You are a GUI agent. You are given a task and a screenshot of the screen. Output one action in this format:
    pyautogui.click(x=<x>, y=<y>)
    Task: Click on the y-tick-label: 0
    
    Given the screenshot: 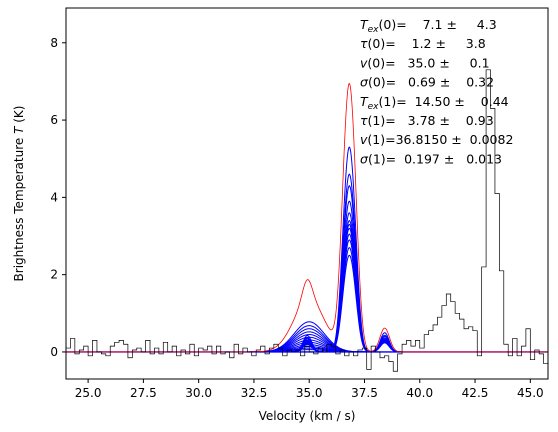 What is the action you would take?
    pyautogui.click(x=54, y=352)
    